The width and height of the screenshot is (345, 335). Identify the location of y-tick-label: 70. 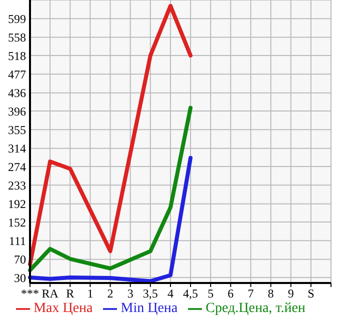
(20, 259).